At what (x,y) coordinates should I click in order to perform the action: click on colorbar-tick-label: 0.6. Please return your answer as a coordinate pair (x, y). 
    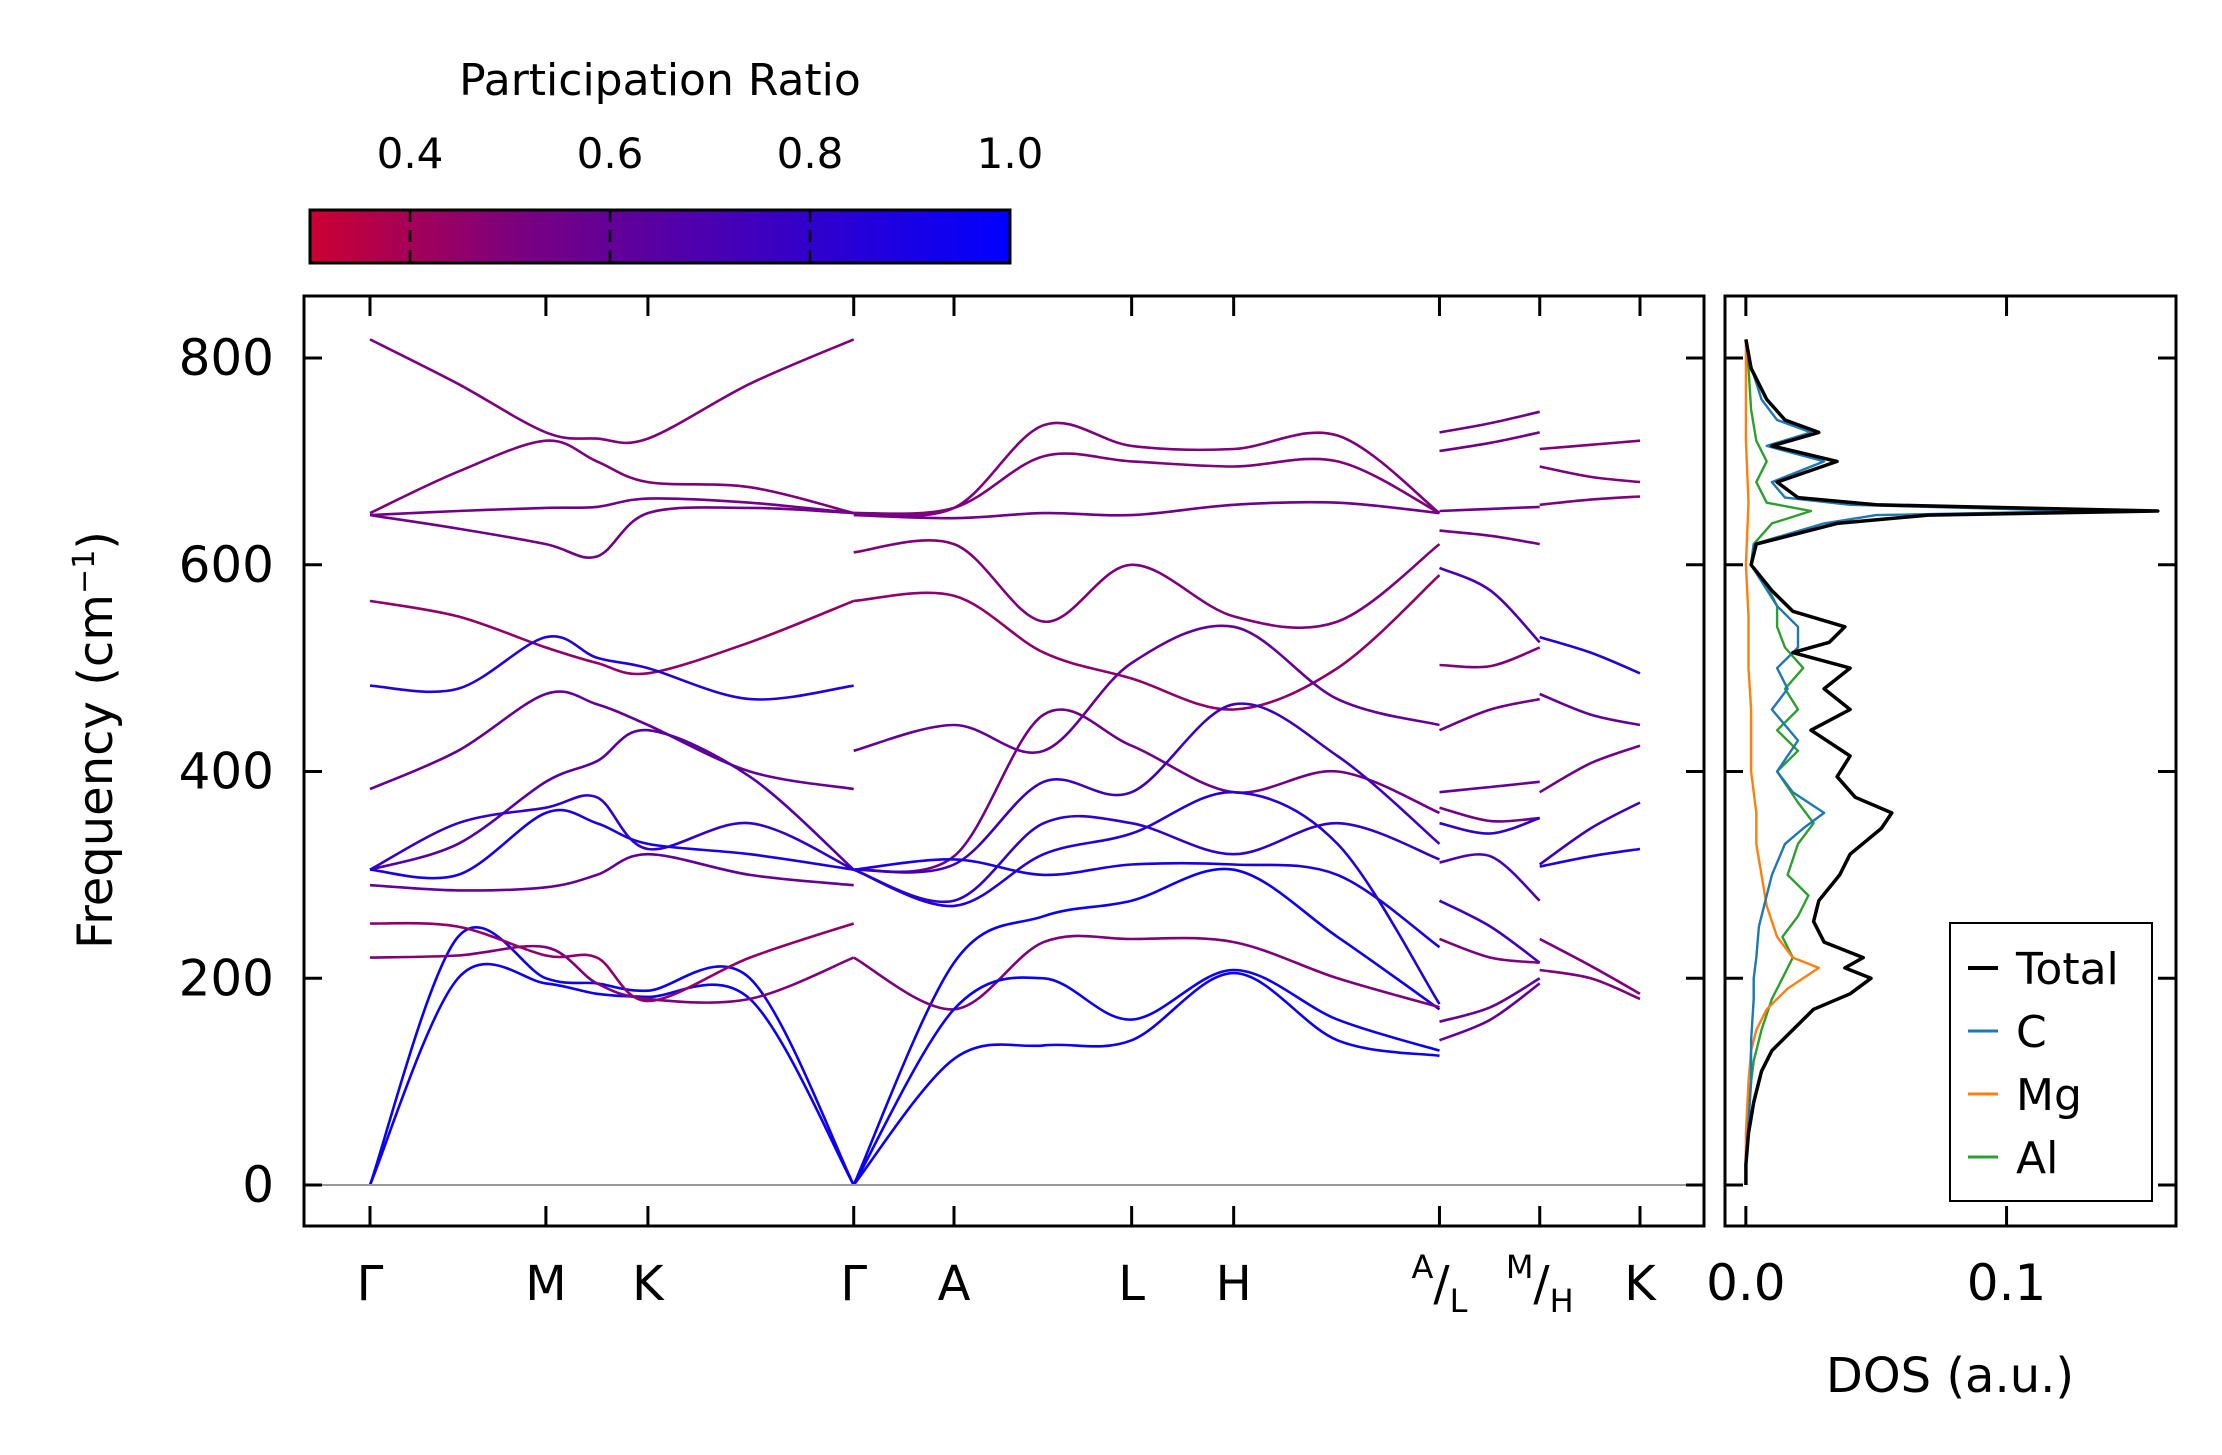
    Looking at the image, I should click on (610, 153).